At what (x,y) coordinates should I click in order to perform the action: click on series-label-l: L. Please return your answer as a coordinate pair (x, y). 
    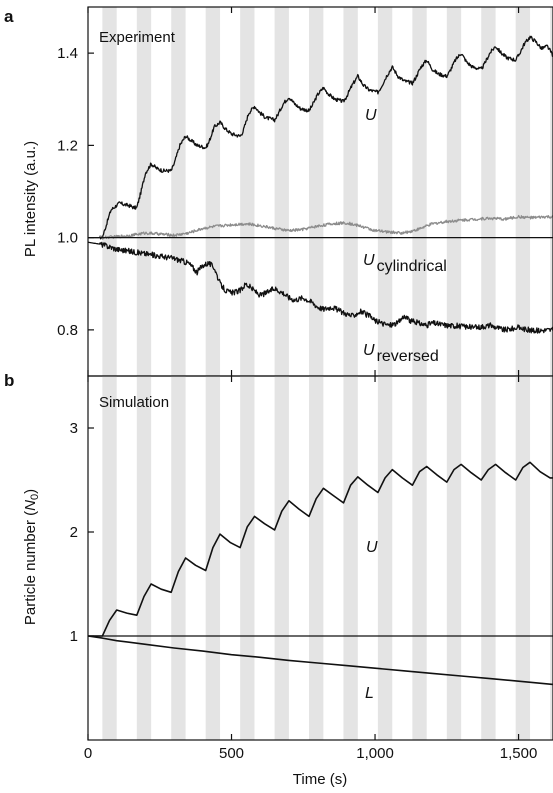
    Looking at the image, I should click on (369, 693).